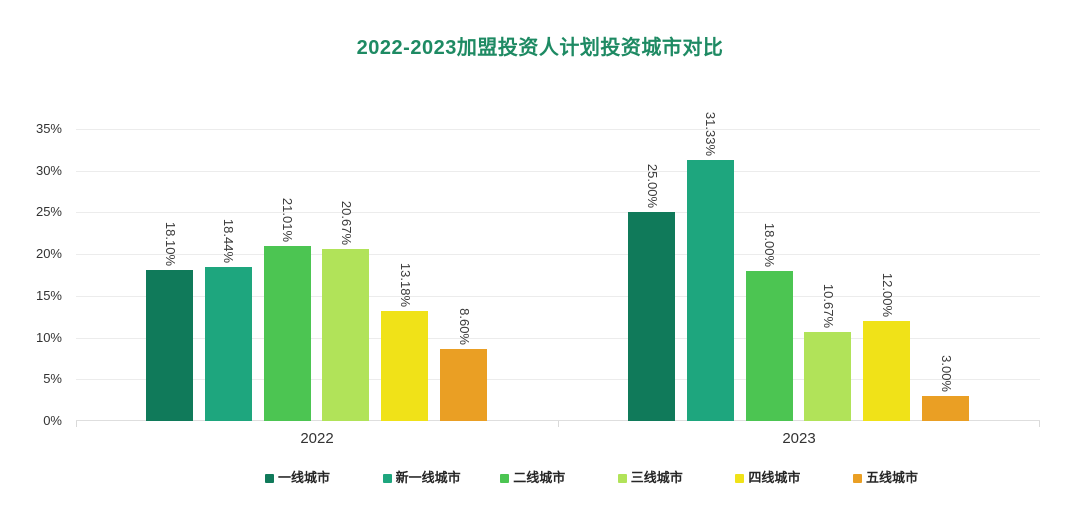  Describe the element at coordinates (228, 344) in the screenshot. I see `bar-2022-新一线城市` at that location.